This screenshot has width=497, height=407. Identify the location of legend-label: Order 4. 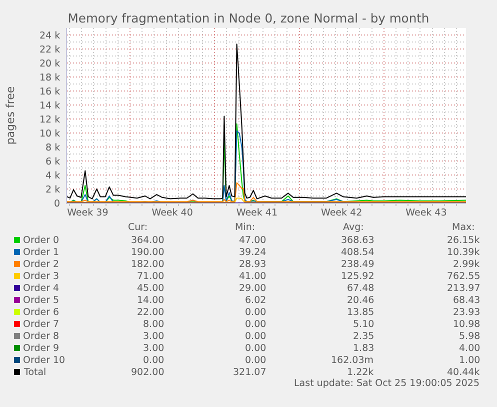
(41, 288).